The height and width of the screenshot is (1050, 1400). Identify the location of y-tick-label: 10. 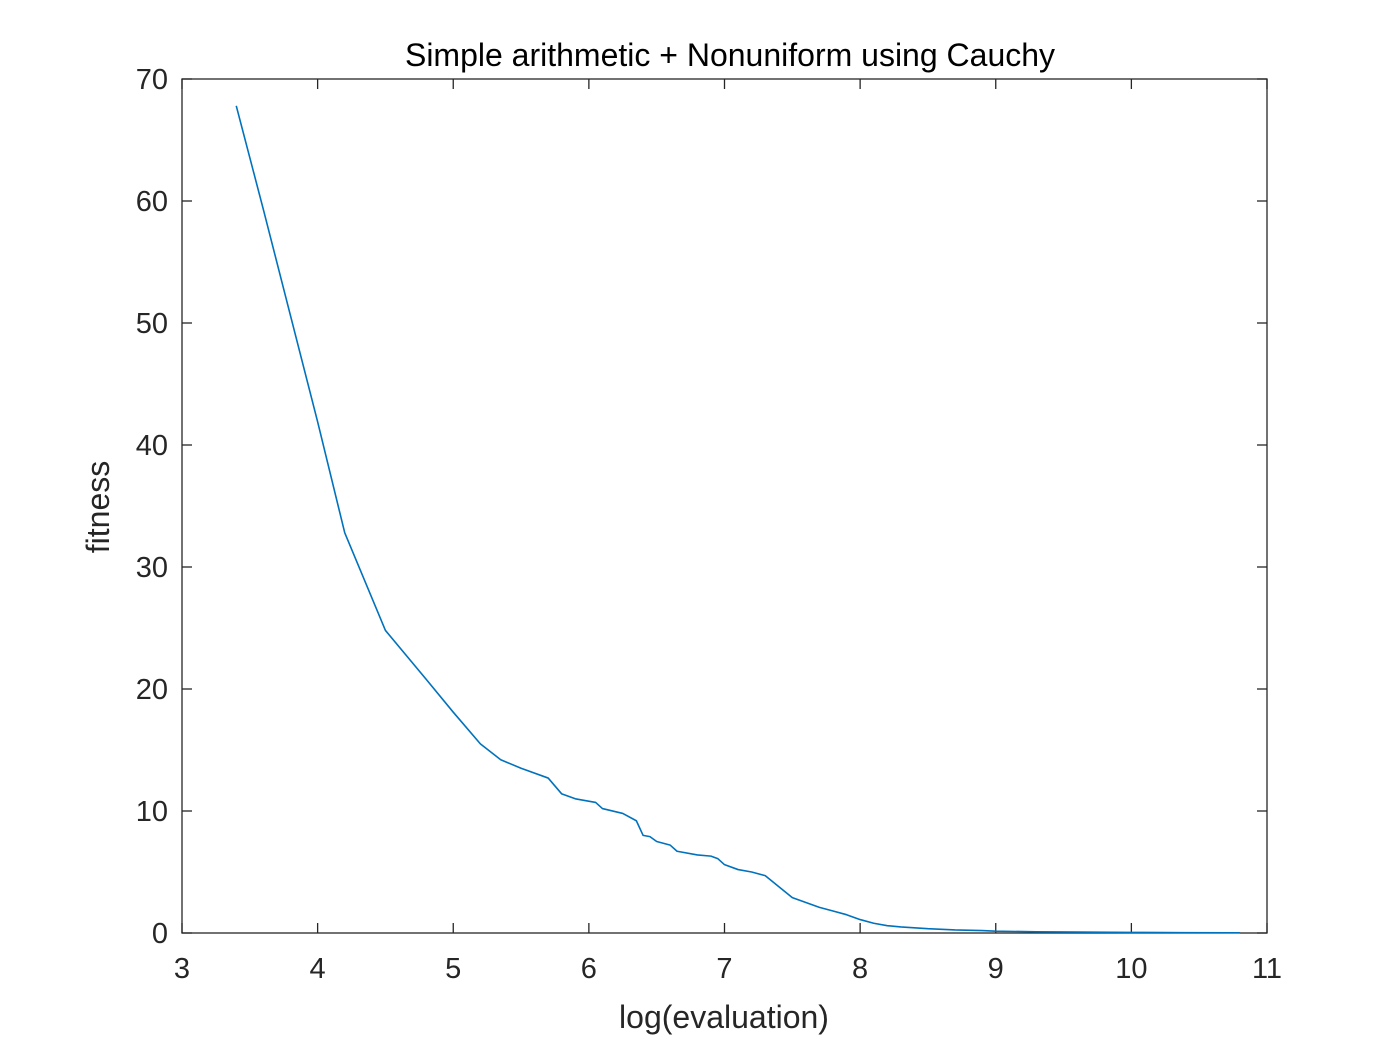
(152, 812).